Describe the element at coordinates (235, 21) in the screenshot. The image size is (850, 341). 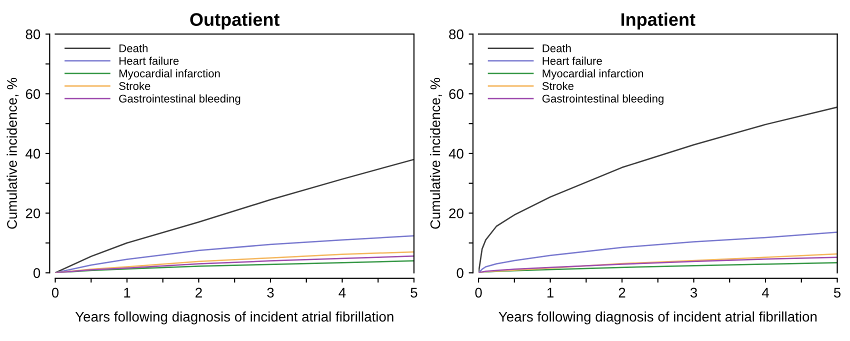
I see `chart-title: Outpatient` at that location.